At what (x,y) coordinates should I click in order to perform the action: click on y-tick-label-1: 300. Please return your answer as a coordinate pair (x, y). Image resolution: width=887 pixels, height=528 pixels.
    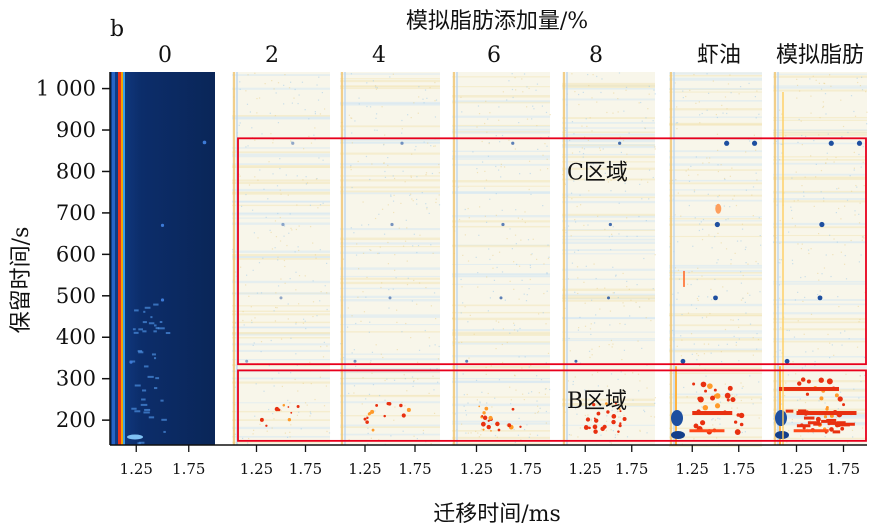
    Looking at the image, I should click on (76, 379).